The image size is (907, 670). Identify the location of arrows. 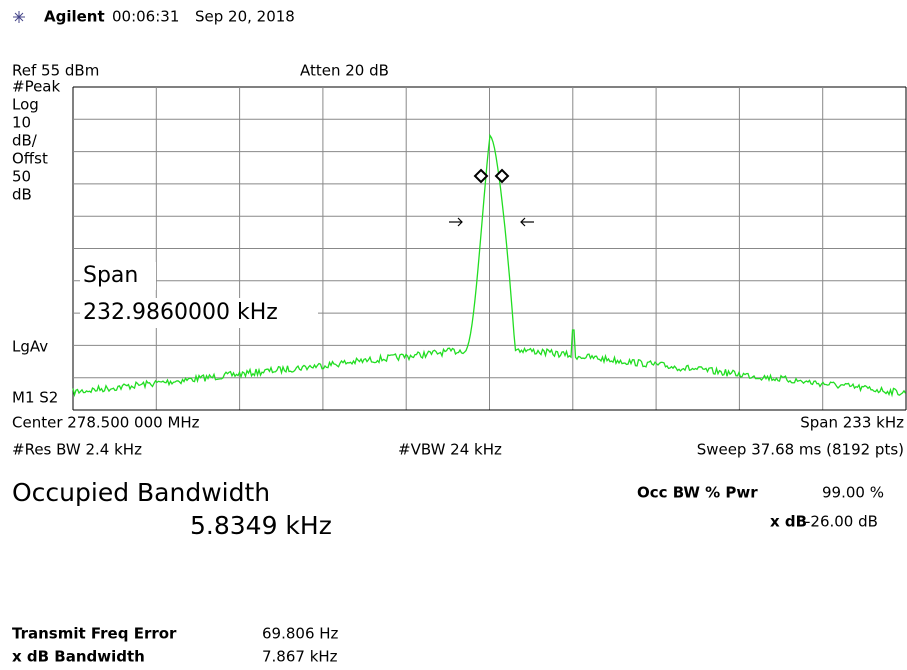
(491, 222).